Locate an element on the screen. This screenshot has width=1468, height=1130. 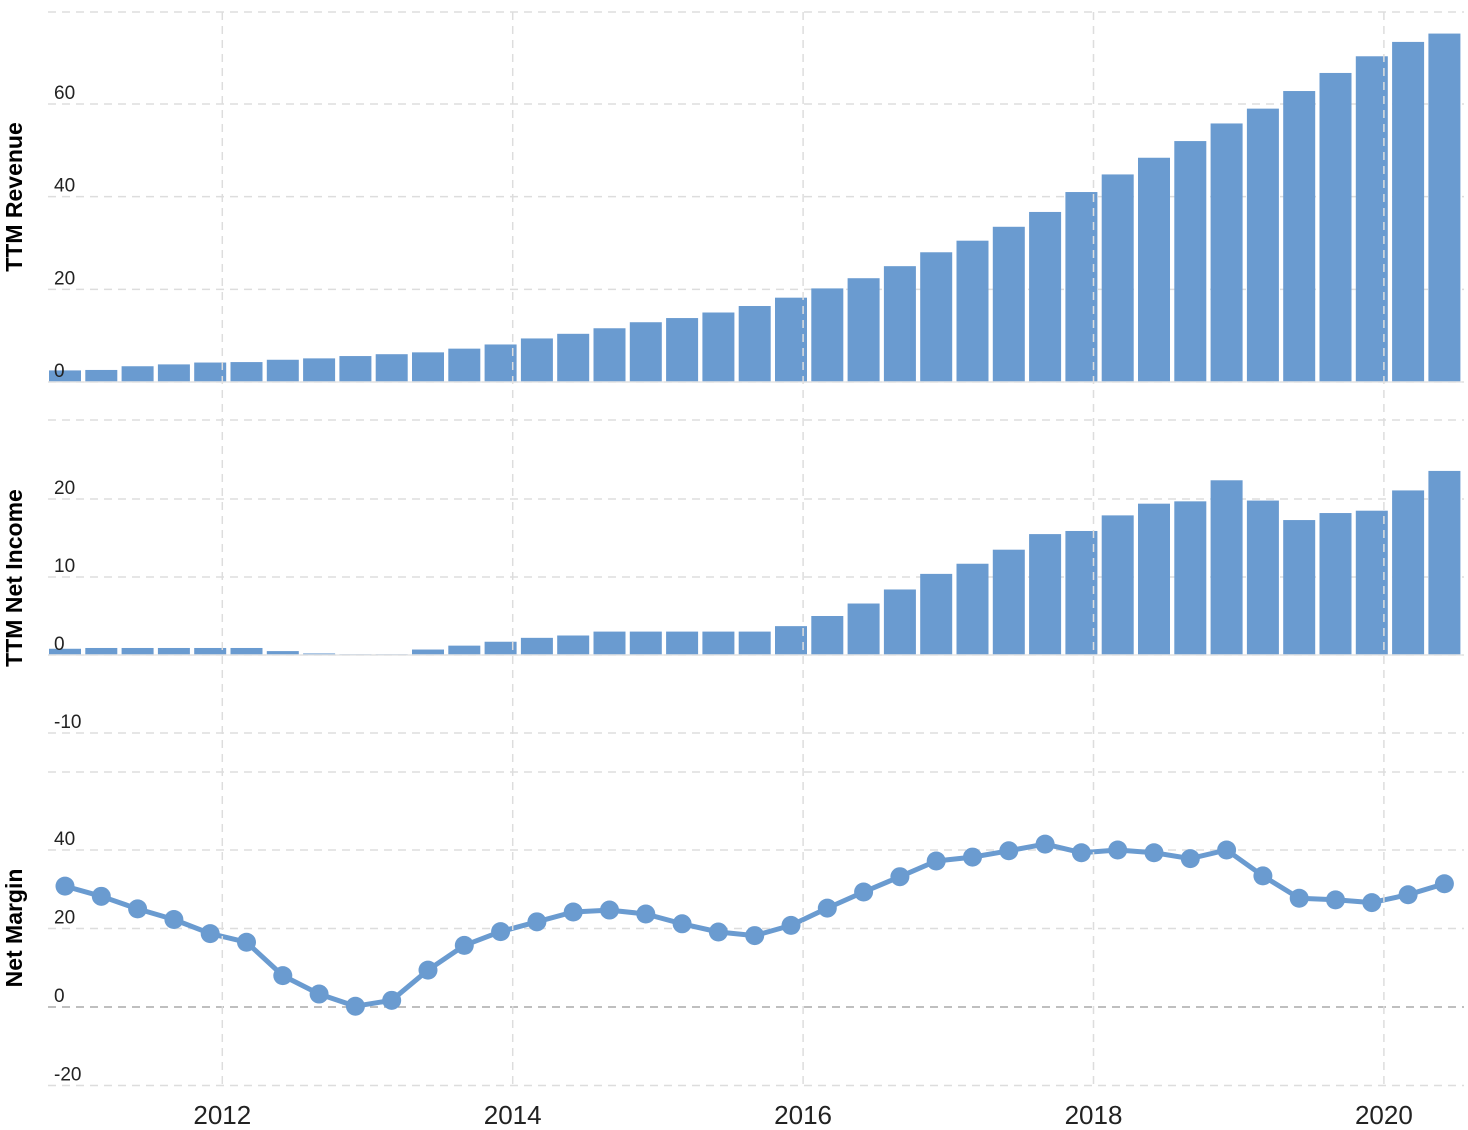
x-tick-label: 2016 is located at coordinates (803, 1115).